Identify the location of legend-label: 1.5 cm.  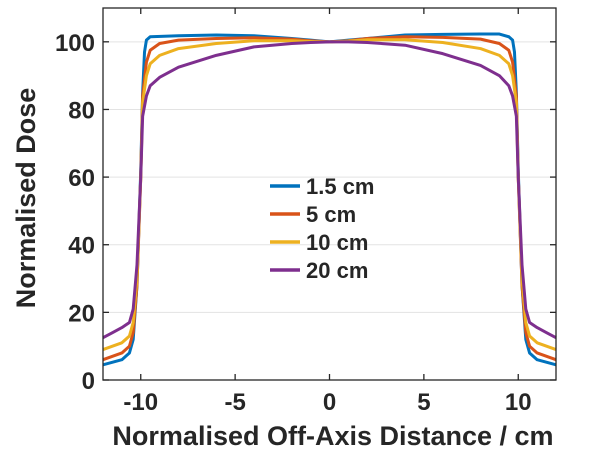
(340, 186).